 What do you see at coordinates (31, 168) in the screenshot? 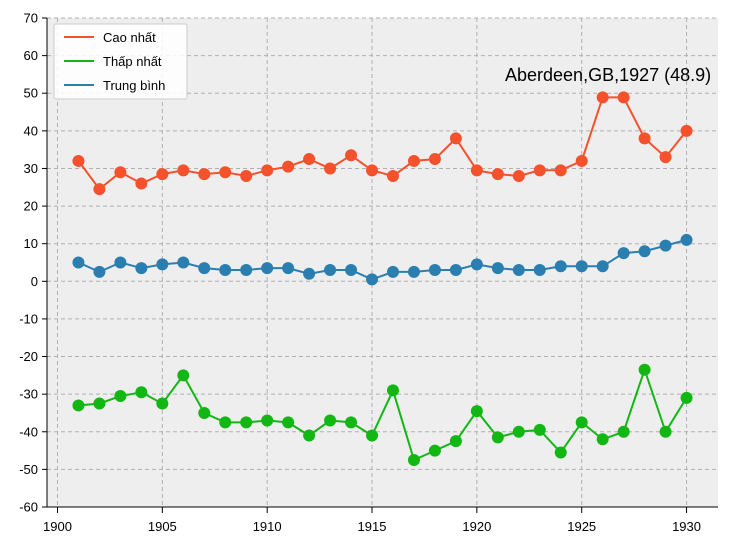
I see `y-tick-label: 30` at bounding box center [31, 168].